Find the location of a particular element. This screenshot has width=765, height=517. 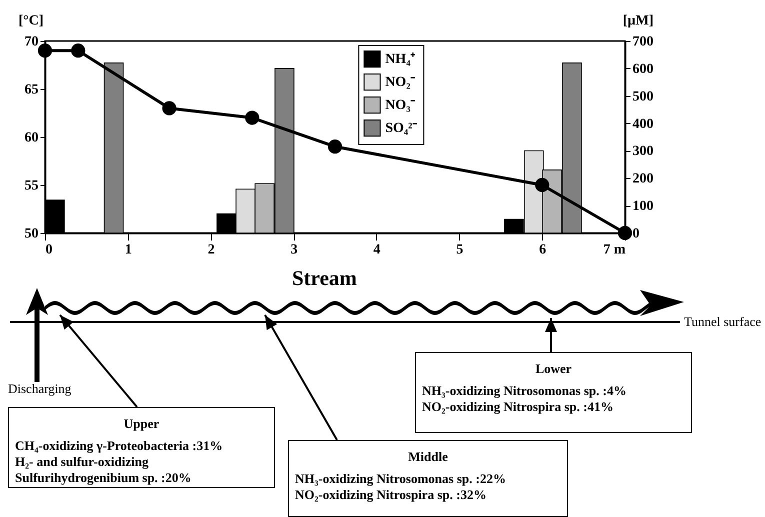

text: Discharging is located at coordinates (40, 389).